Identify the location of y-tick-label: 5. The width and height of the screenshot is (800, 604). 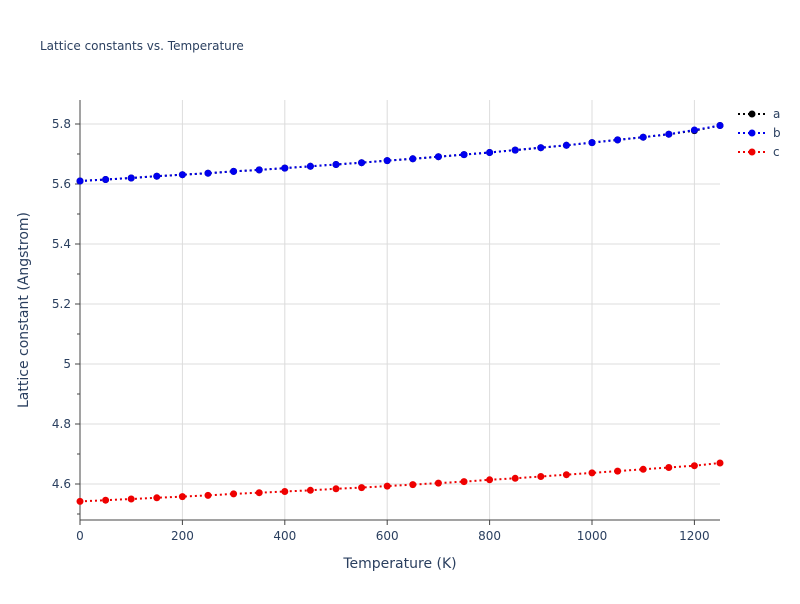
(67, 364).